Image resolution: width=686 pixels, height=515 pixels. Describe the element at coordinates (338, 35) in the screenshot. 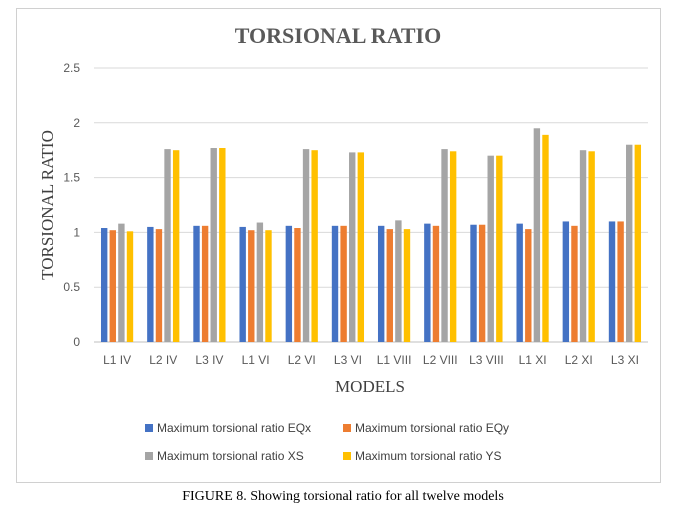

I see `chart-title: TORSIONAL RATIO` at that location.